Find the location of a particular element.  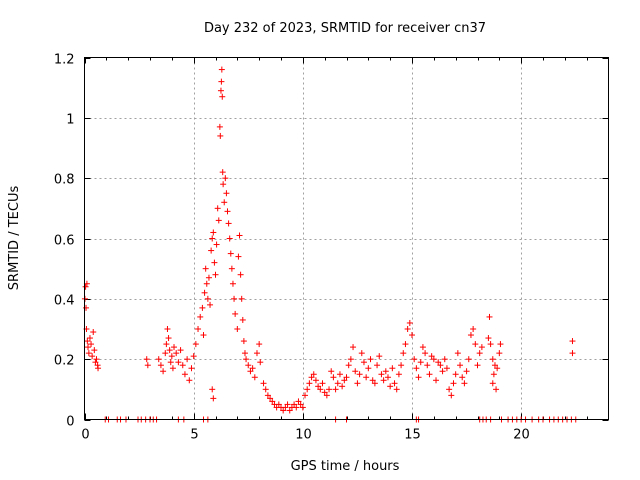

x-tick-label: 10 is located at coordinates (303, 435).